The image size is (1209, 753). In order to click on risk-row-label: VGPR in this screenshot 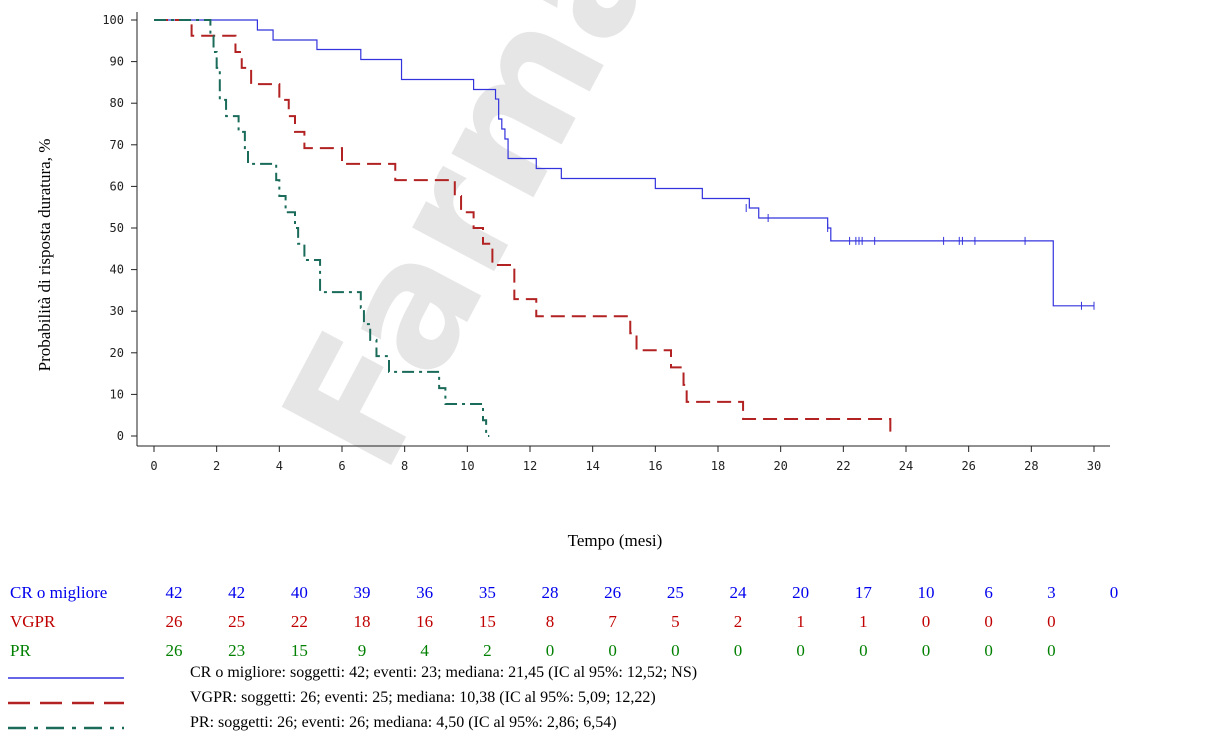, I will do `click(33, 621)`.